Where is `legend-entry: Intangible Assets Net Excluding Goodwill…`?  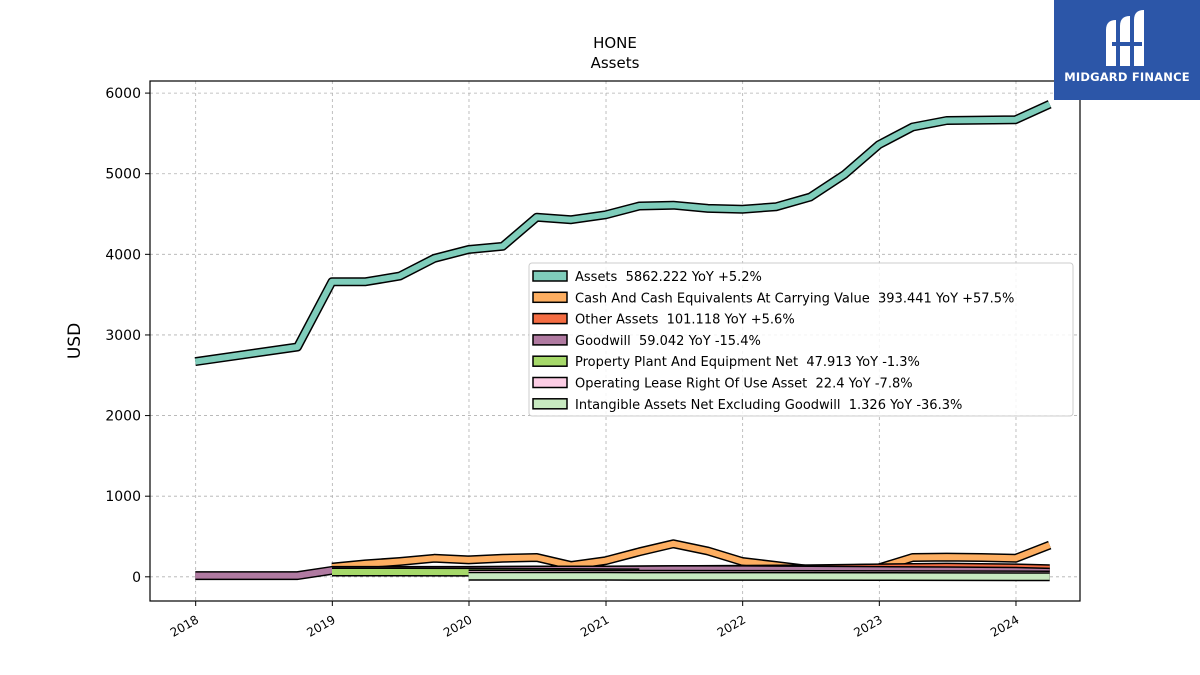 legend-entry: Intangible Assets Net Excluding Goodwill… is located at coordinates (768, 405).